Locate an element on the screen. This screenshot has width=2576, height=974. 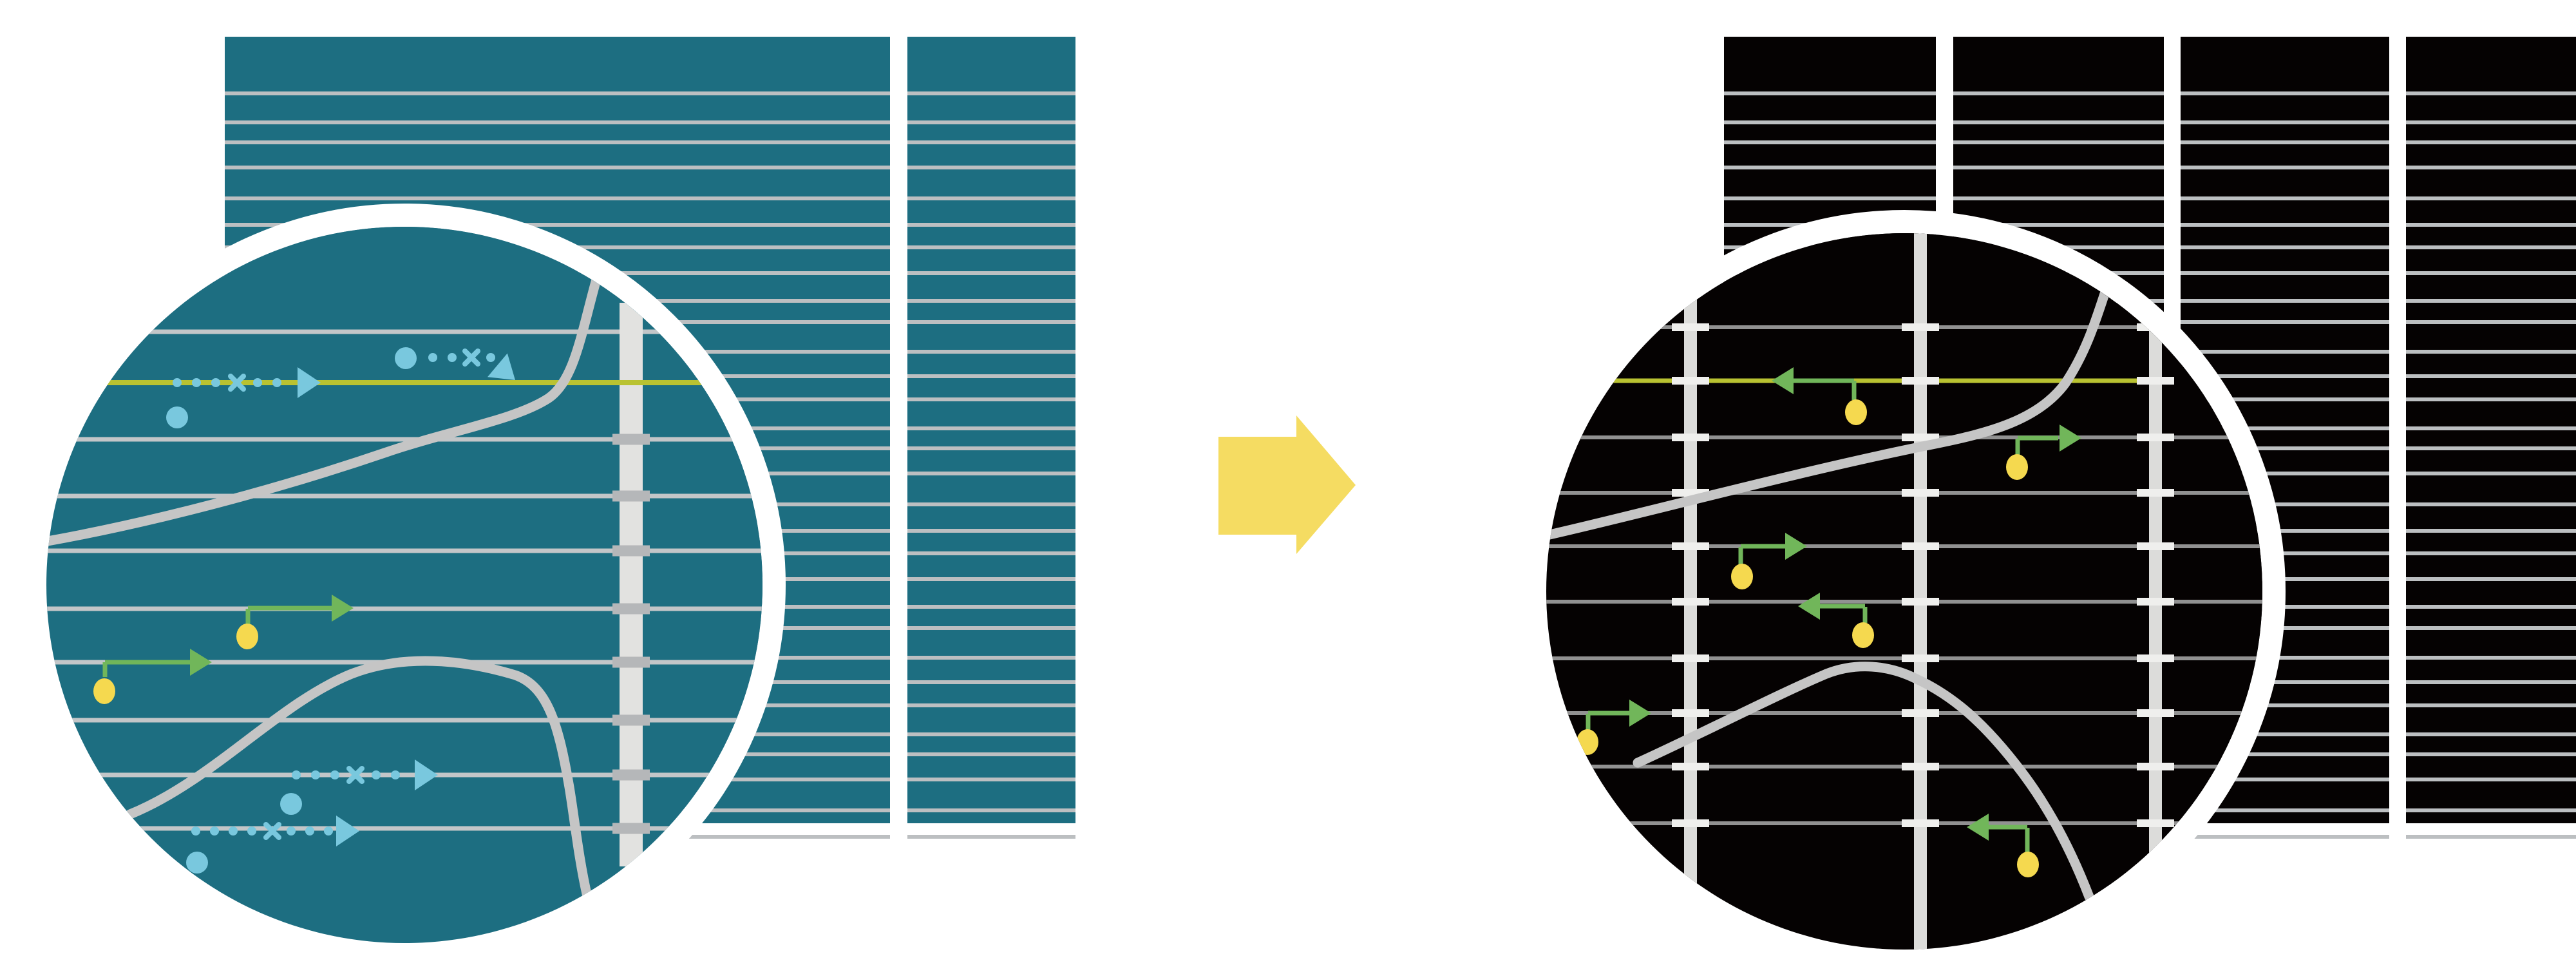
busbar is located at coordinates (2155, 591).